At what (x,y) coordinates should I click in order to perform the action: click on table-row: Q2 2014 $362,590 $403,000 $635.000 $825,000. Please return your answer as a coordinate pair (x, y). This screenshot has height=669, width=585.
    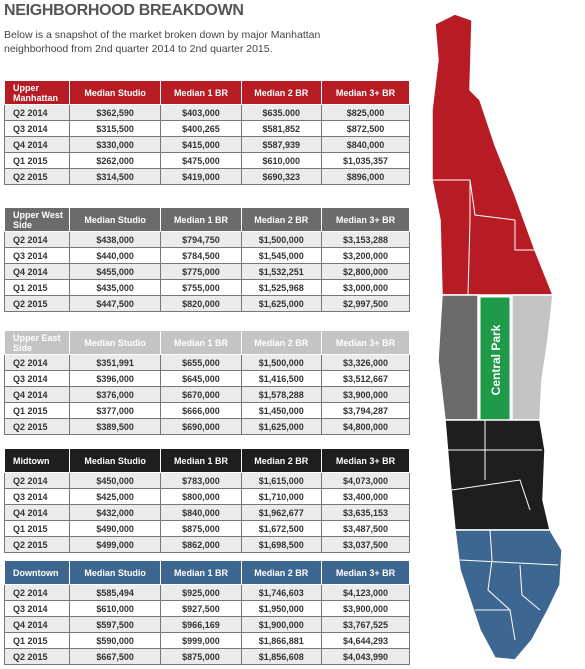
    Looking at the image, I should click on (207, 112).